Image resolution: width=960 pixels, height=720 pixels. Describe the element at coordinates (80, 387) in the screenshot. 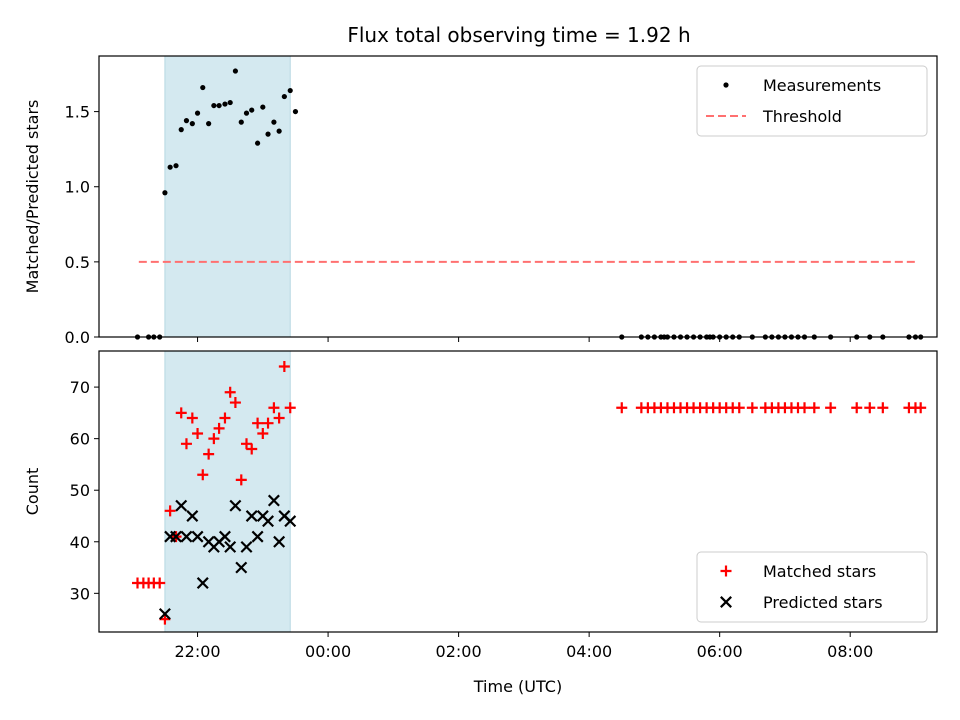

I see `y-tick-label: 70` at that location.